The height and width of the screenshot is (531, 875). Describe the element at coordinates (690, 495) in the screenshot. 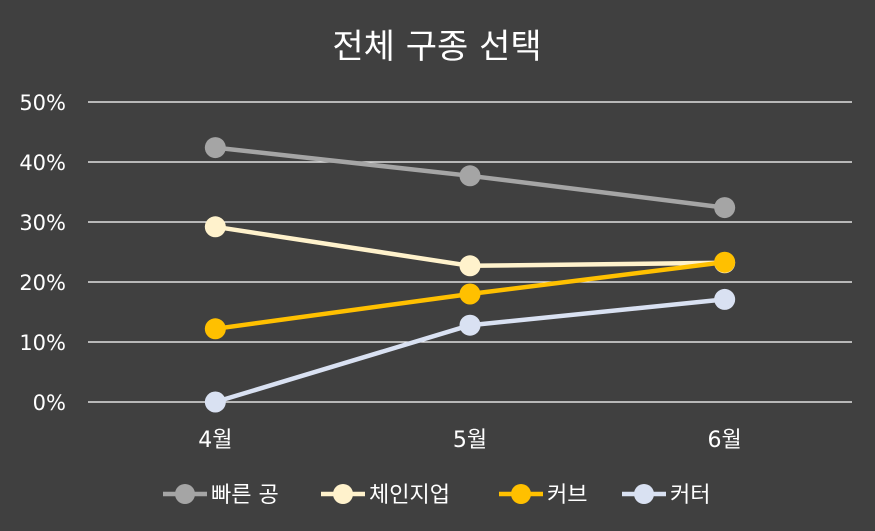

I see `legend-label: 커터` at that location.